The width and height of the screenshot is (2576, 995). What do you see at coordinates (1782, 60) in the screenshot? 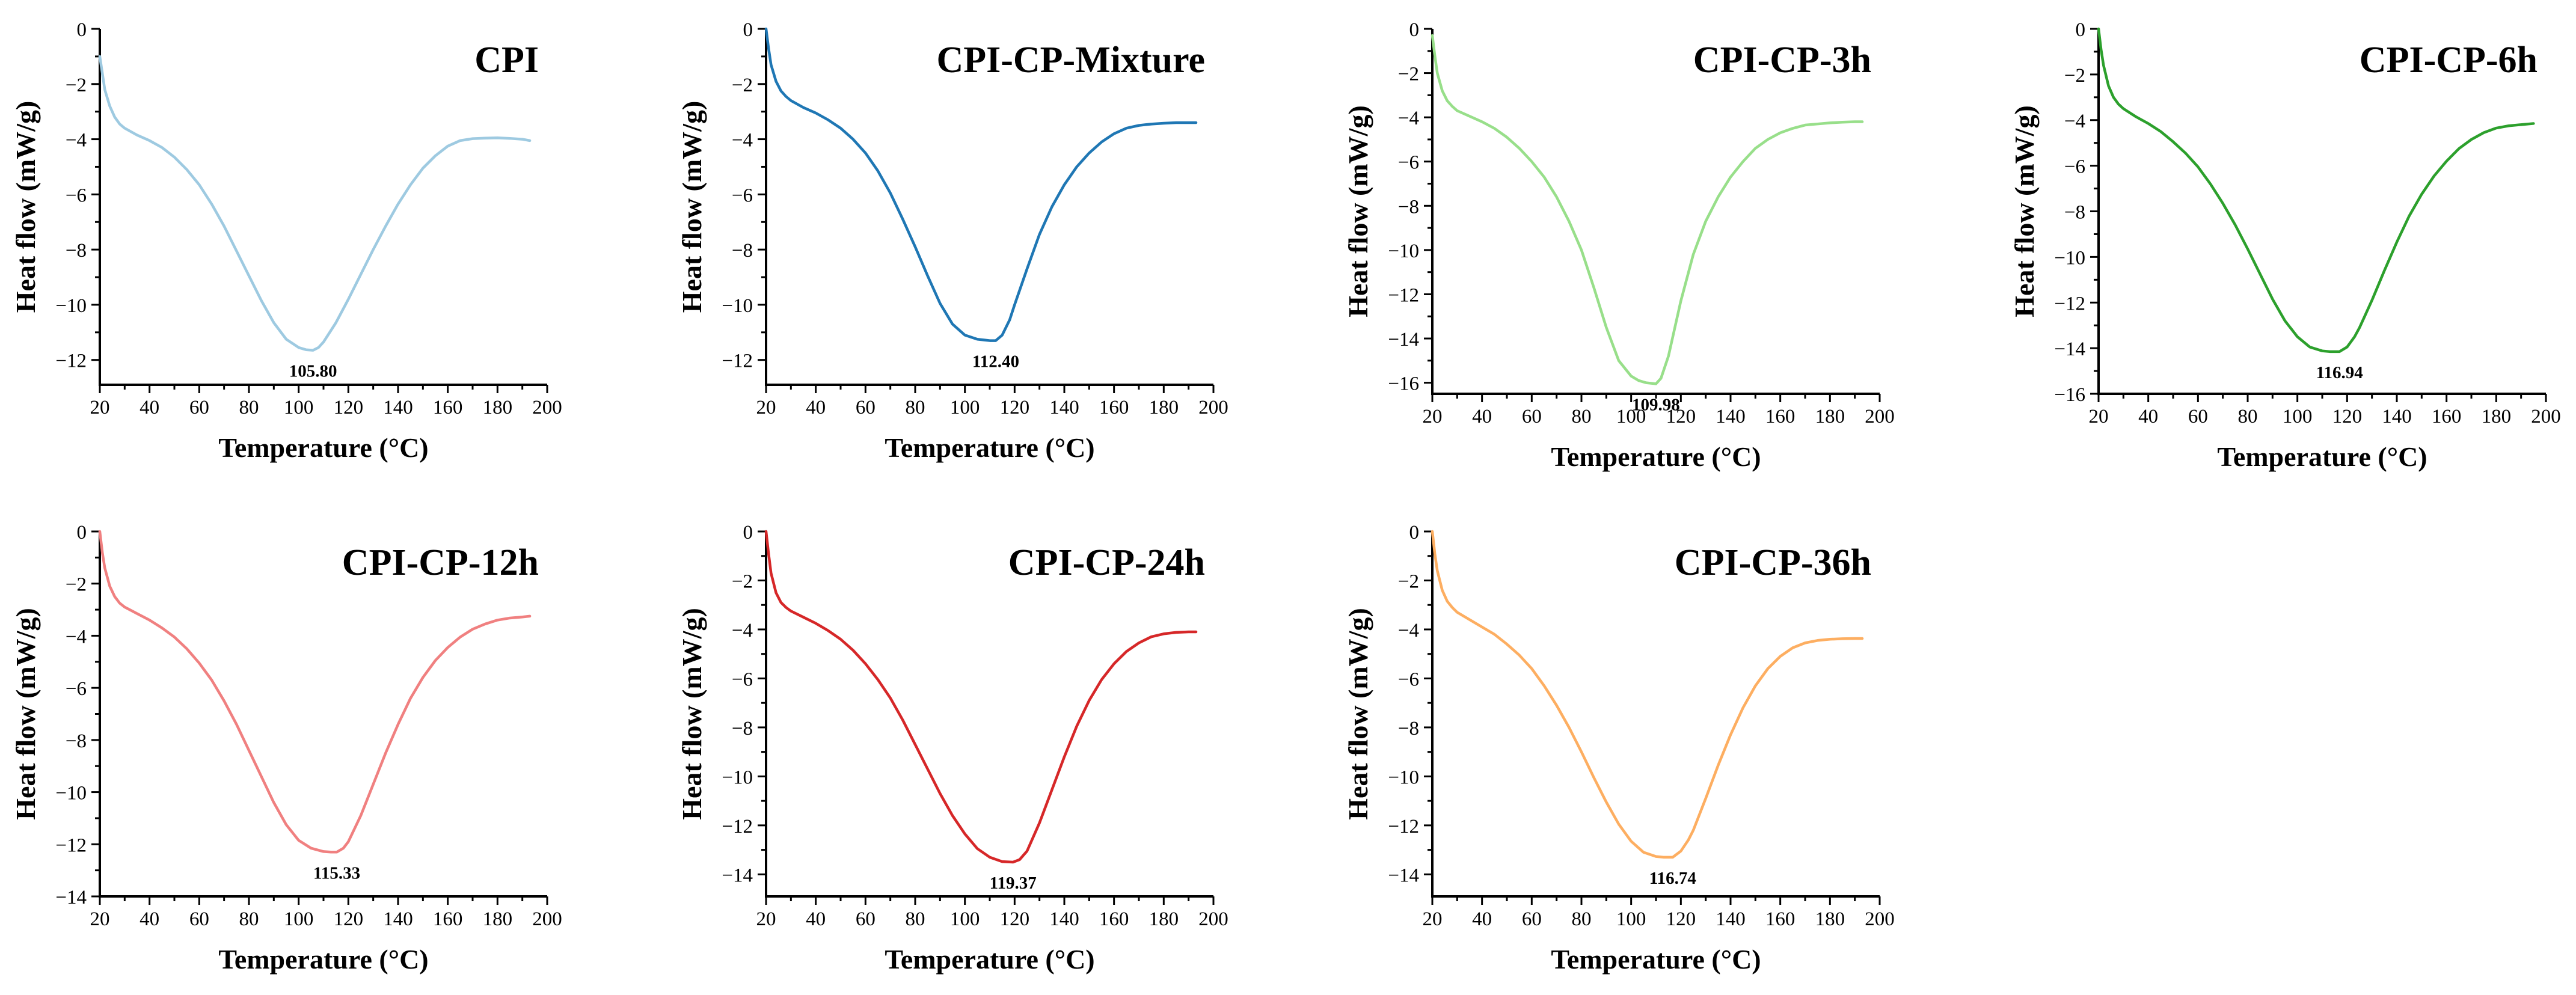
I see `panel-title: CPI-CP-3h` at bounding box center [1782, 60].